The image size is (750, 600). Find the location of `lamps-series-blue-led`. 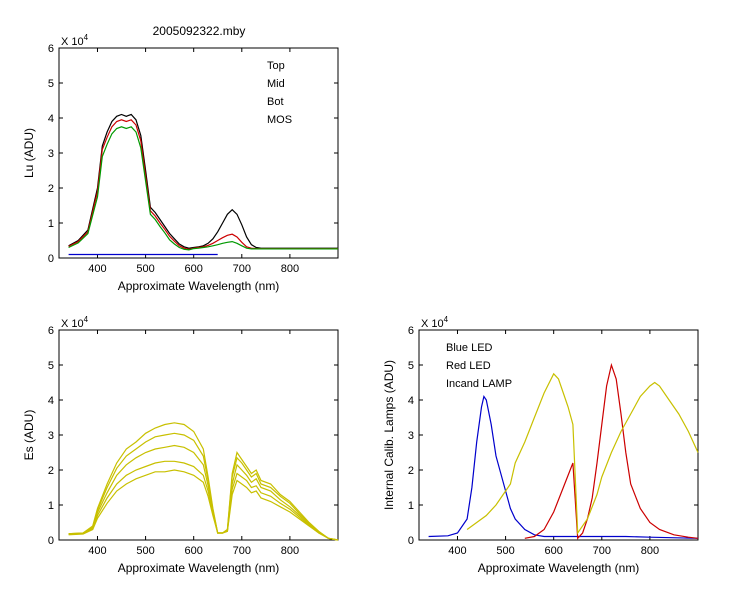

lamps-series-blue-led is located at coordinates (563, 467).